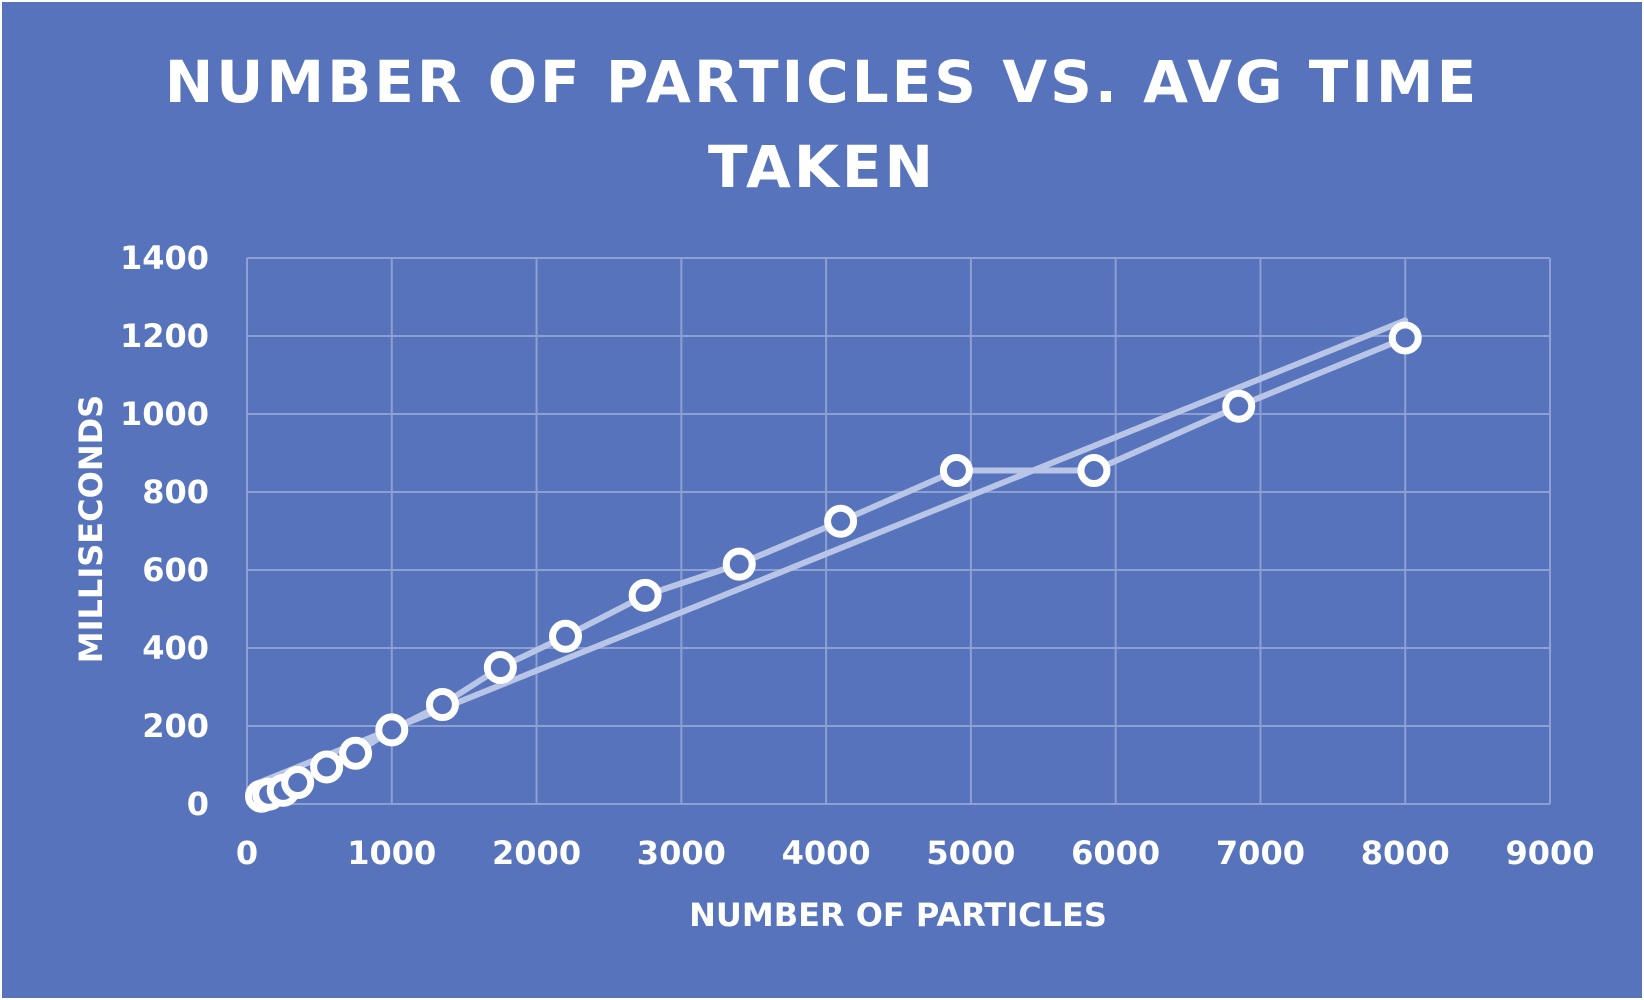  What do you see at coordinates (91, 529) in the screenshot?
I see `y-axis-label: MILLISECONDS` at bounding box center [91, 529].